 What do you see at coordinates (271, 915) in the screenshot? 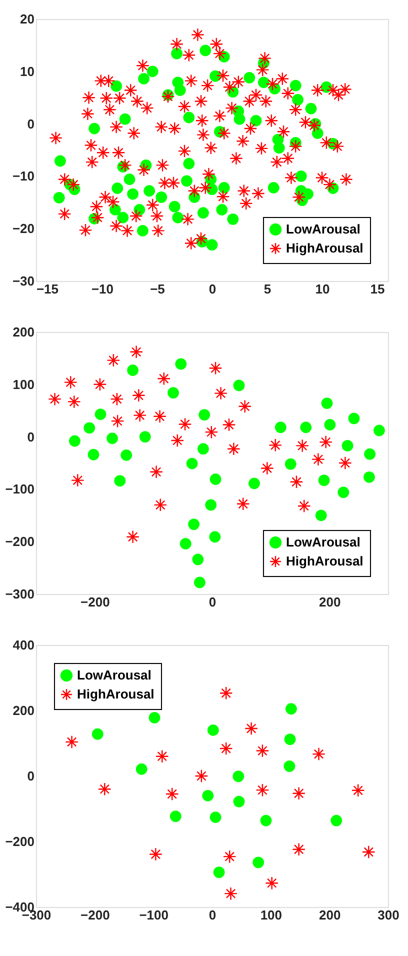
I see `x-tick-label: 100` at bounding box center [271, 915].